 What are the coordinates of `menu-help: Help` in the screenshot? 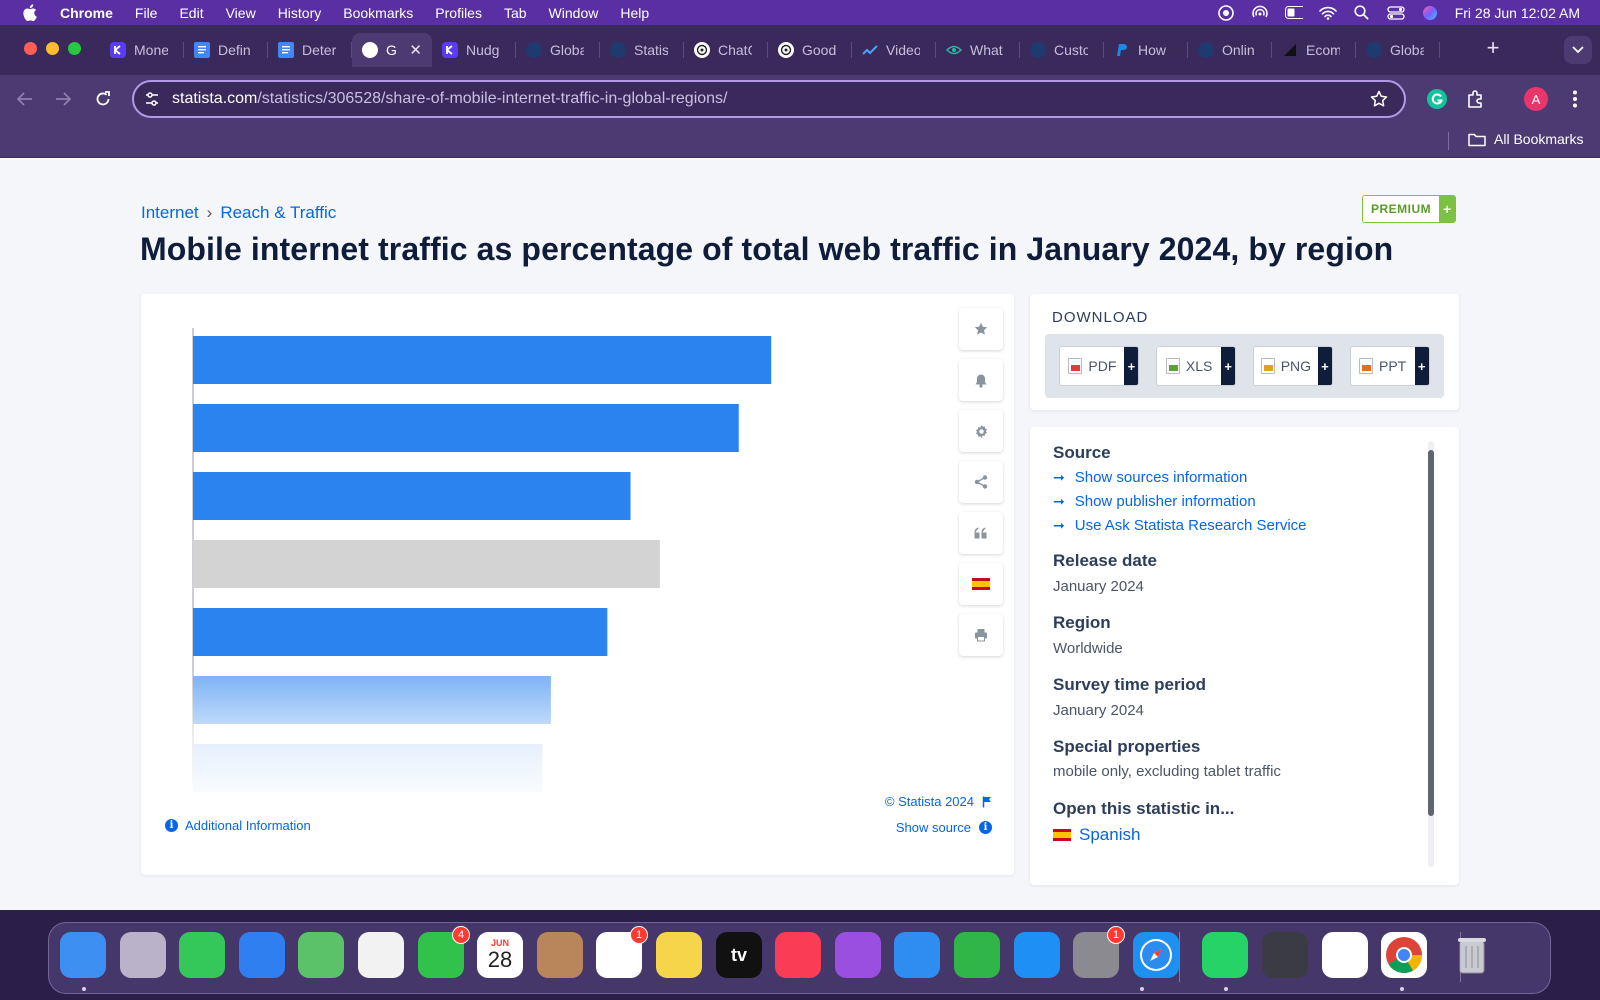 It's located at (635, 12).